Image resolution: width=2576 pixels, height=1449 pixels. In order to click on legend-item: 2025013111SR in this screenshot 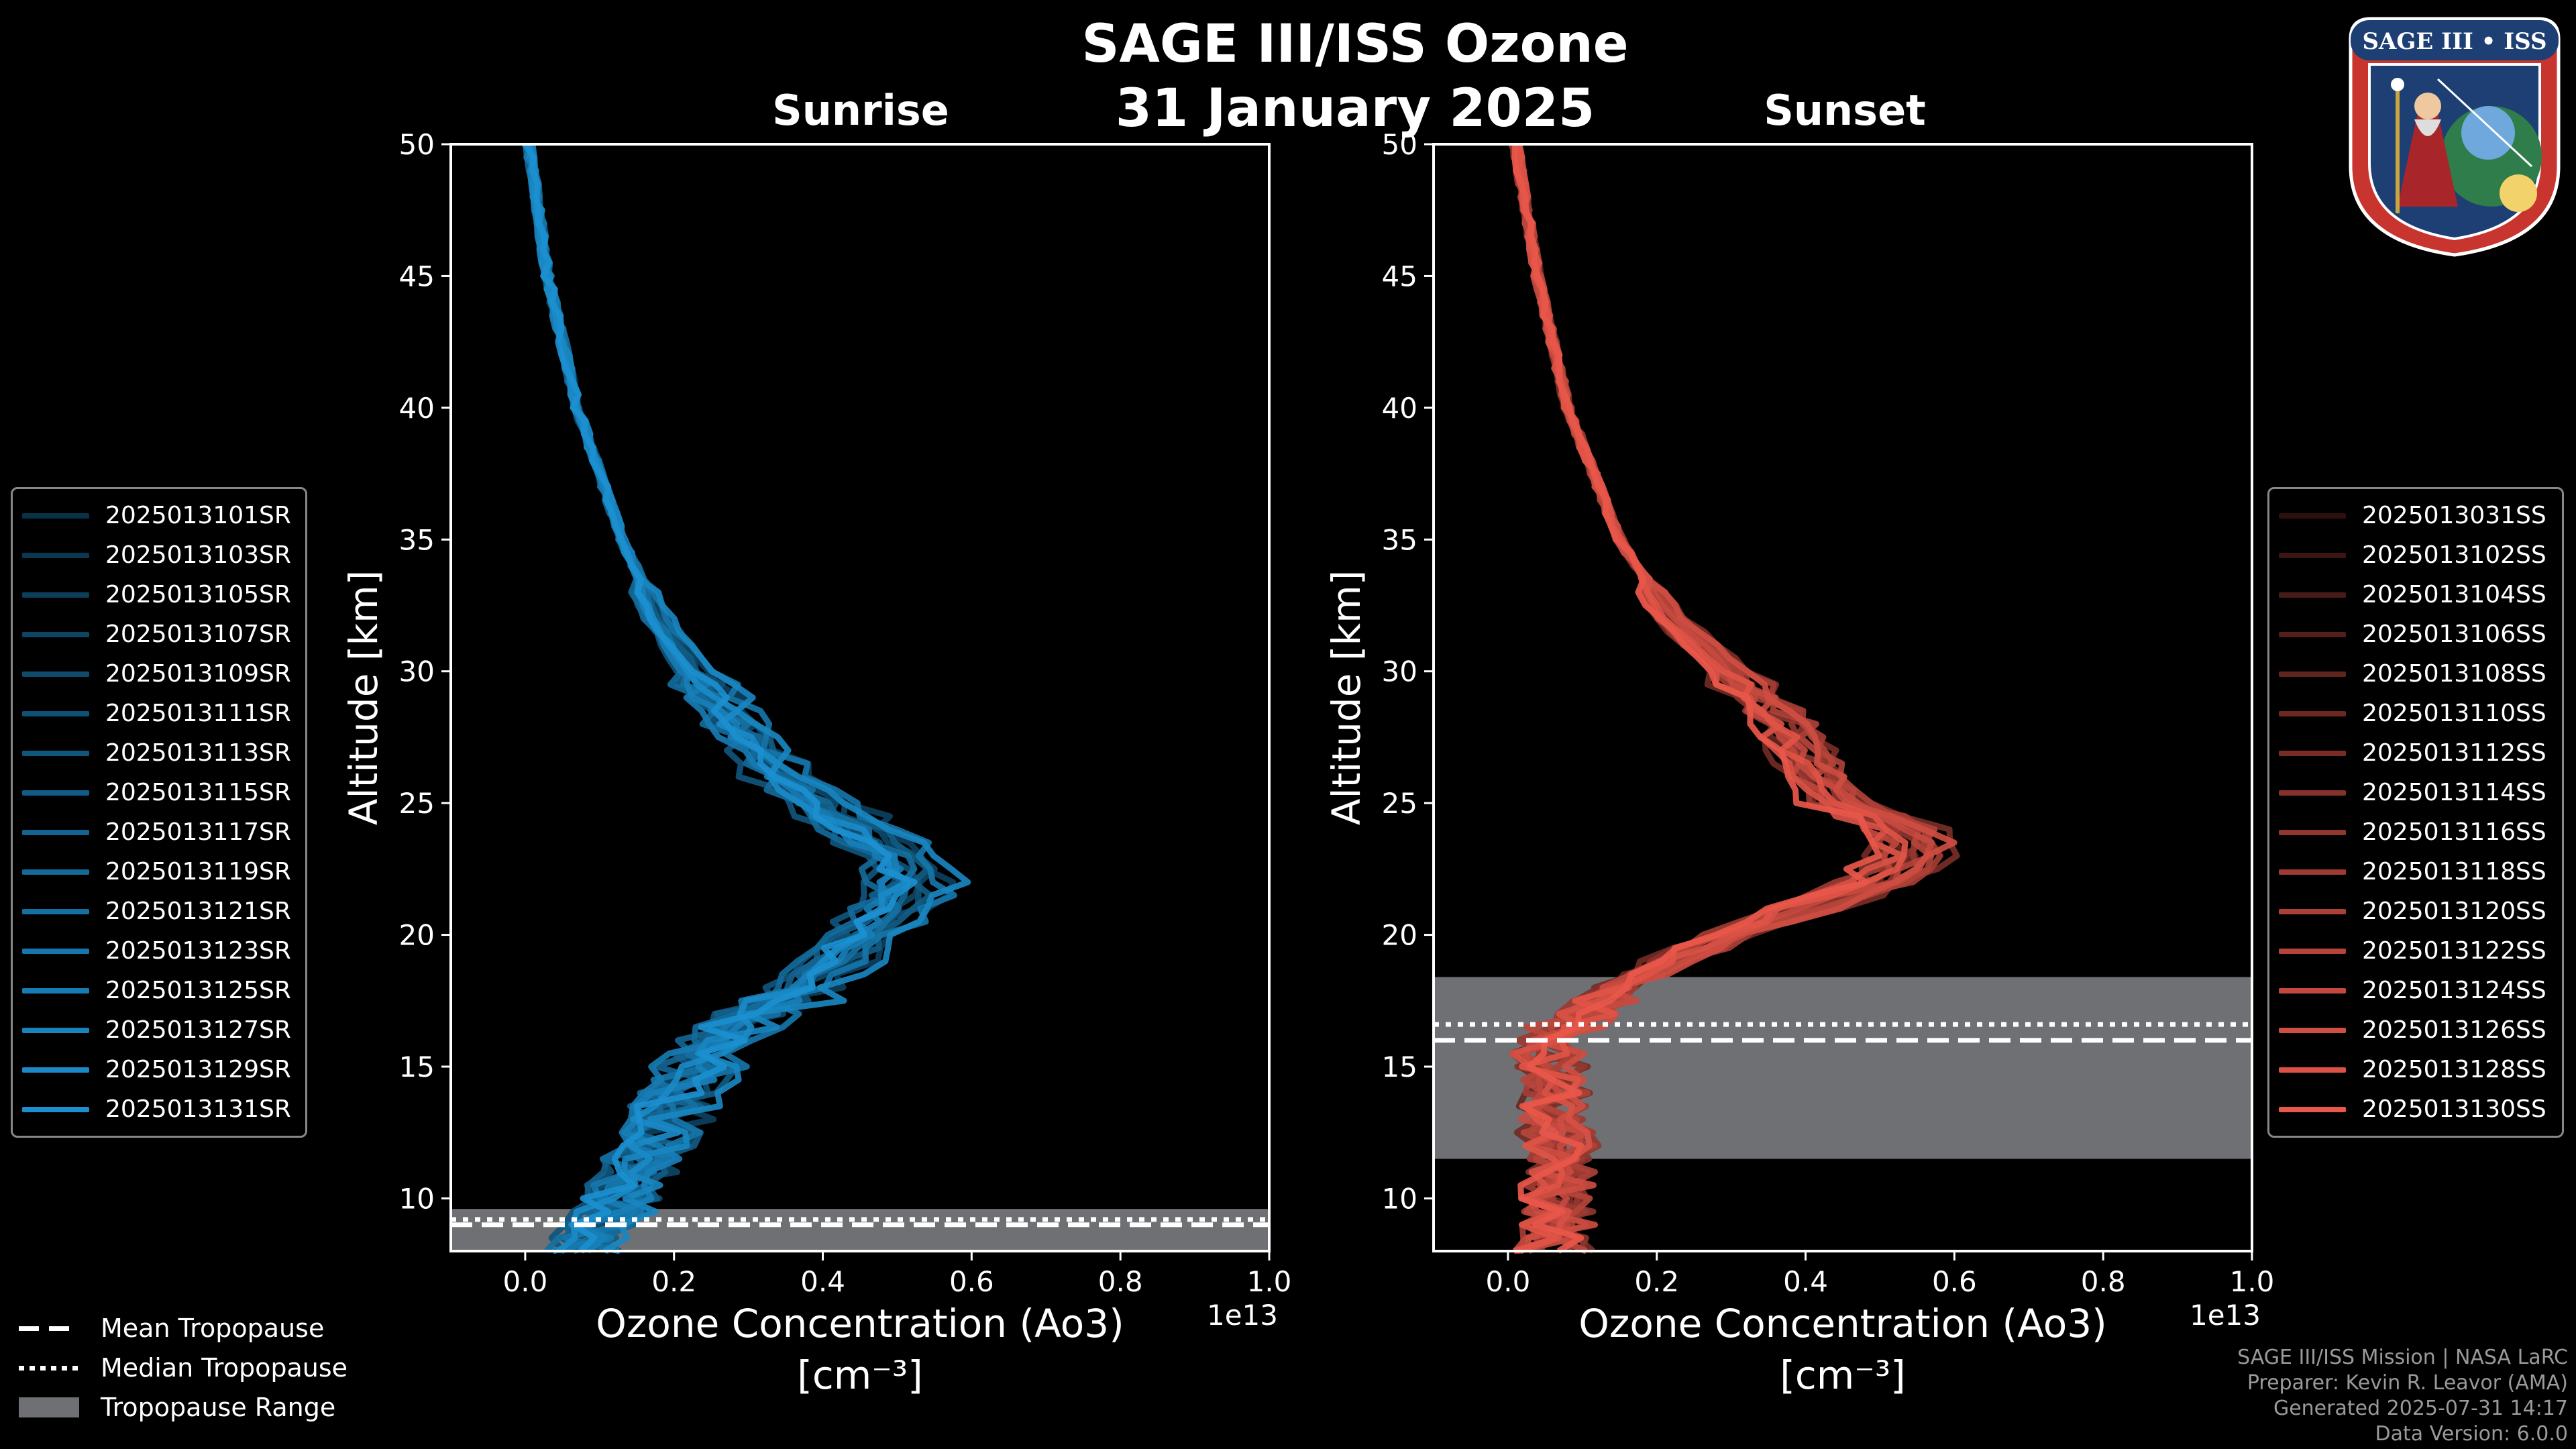, I will do `click(159, 713)`.